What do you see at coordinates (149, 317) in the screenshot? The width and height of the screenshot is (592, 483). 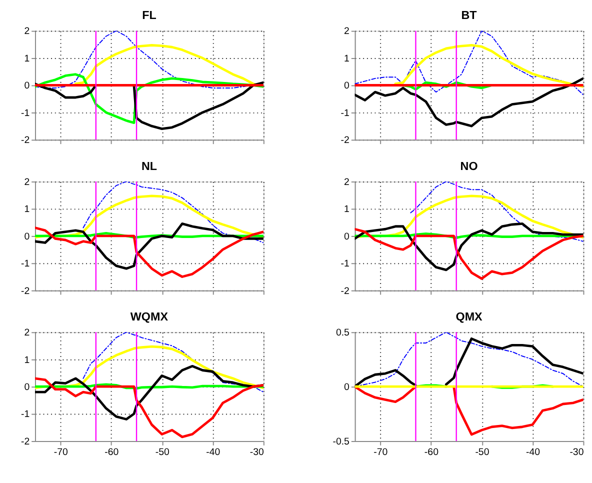 I see `chart-title: WQMX` at bounding box center [149, 317].